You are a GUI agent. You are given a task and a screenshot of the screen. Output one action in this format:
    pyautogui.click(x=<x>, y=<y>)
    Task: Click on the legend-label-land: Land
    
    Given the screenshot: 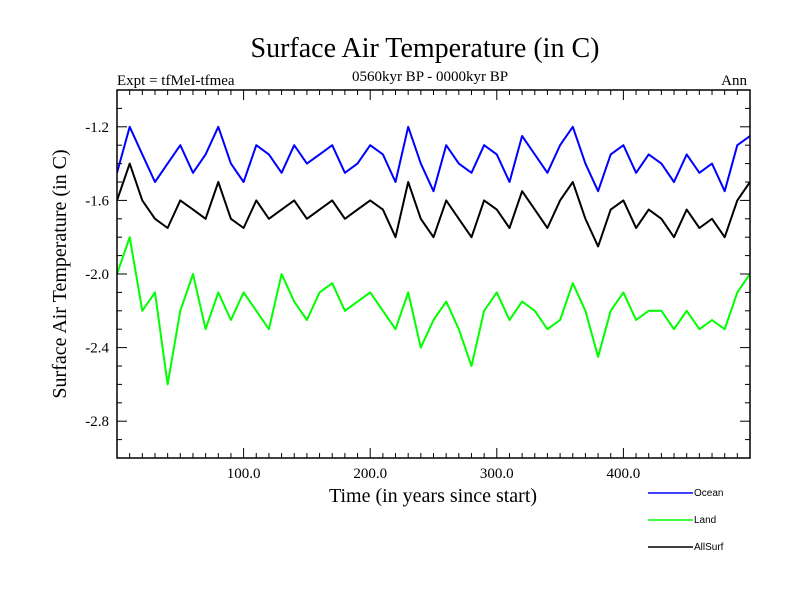 What is the action you would take?
    pyautogui.click(x=705, y=520)
    